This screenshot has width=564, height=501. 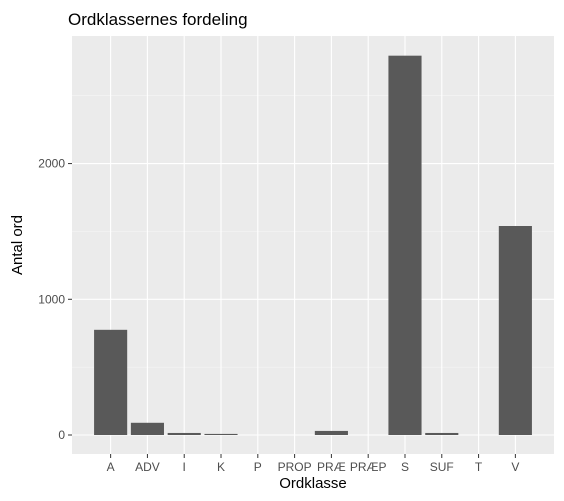 I want to click on x-tick-label: T, so click(x=479, y=467).